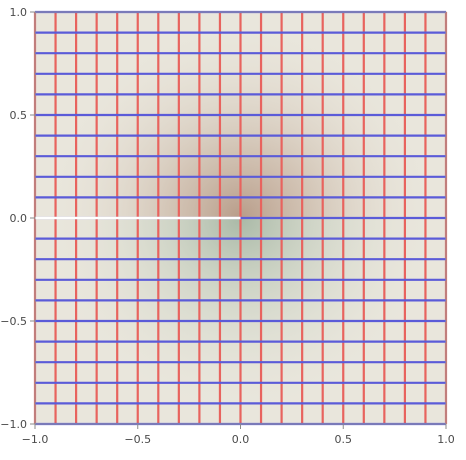 This screenshot has height=460, width=466. What do you see at coordinates (241, 439) in the screenshot?
I see `x-tick-label: 0.0` at bounding box center [241, 439].